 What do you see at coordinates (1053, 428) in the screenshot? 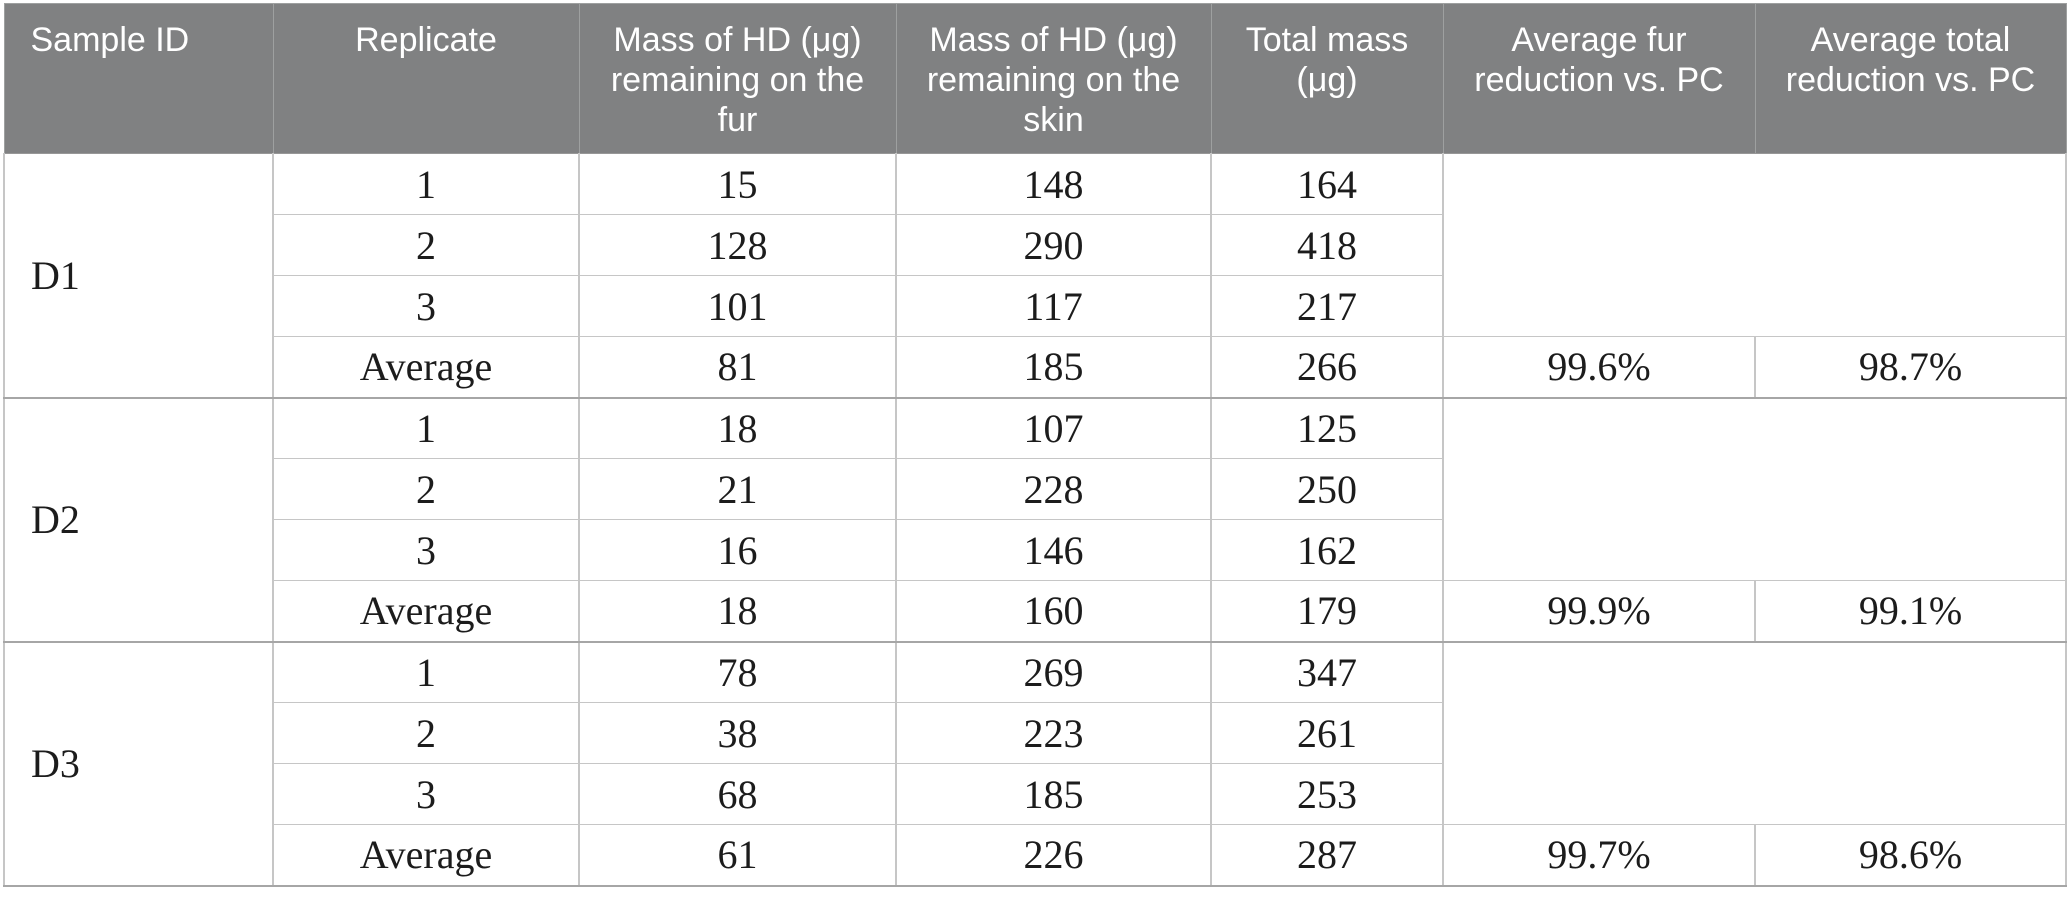
I see `mass-skin-cell: 107` at bounding box center [1053, 428].